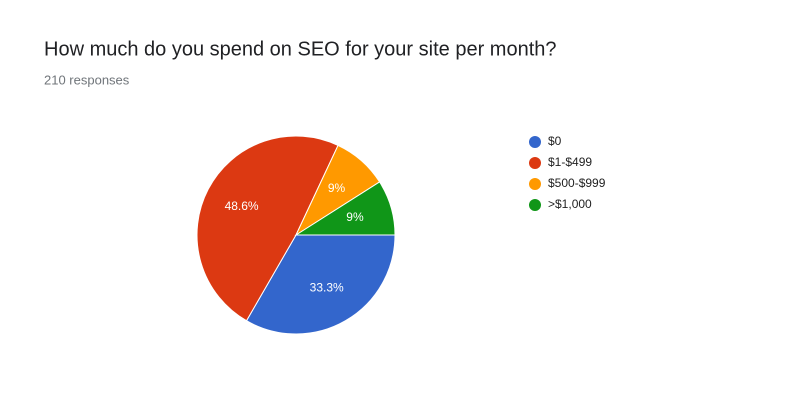 The image size is (800, 400). I want to click on legend-label: $0, so click(555, 141).